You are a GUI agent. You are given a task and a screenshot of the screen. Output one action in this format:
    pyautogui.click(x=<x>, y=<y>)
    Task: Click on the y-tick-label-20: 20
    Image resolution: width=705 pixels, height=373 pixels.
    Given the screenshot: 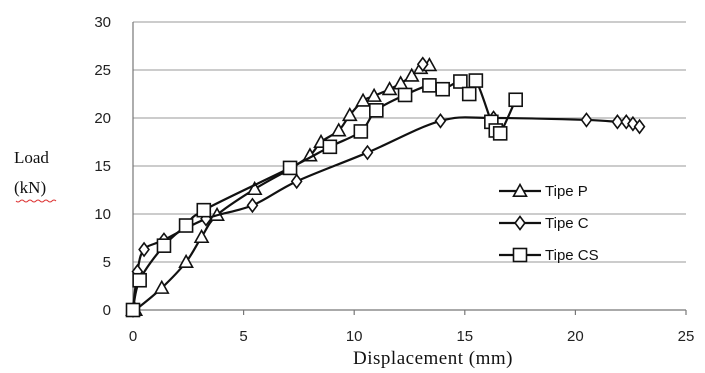 What is the action you would take?
    pyautogui.click(x=102, y=118)
    